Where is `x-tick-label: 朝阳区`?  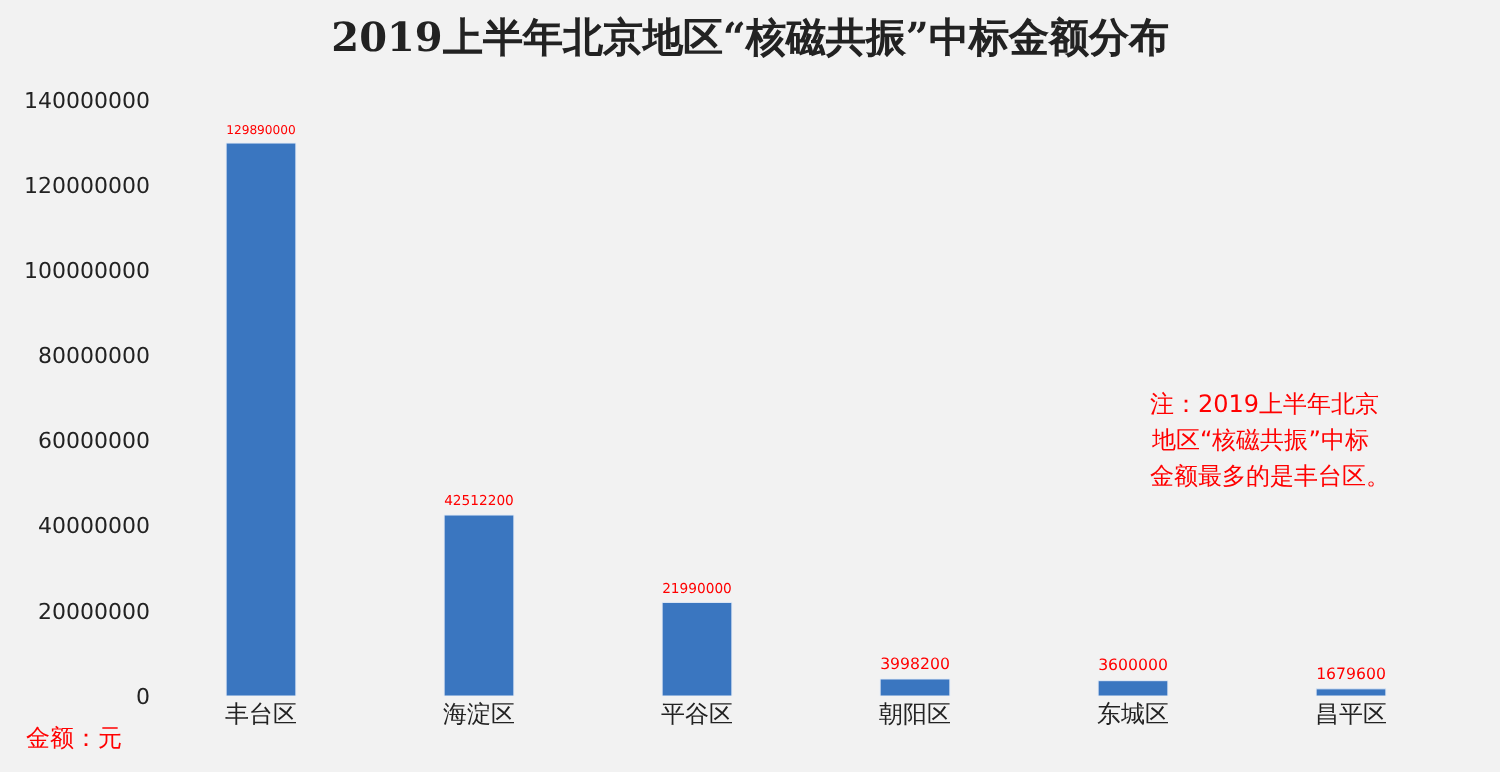 x-tick-label: 朝阳区 is located at coordinates (915, 714).